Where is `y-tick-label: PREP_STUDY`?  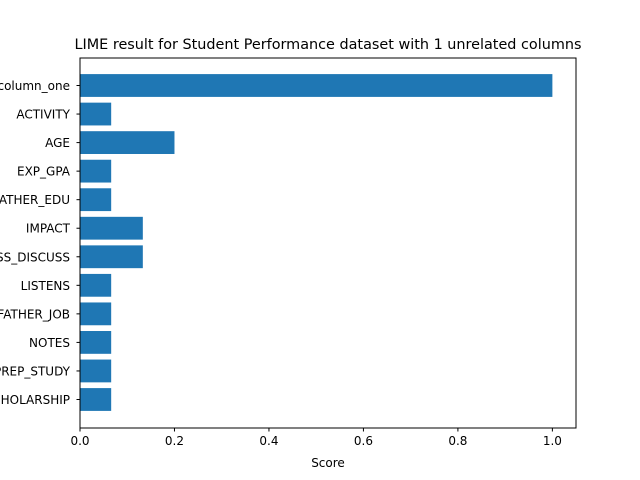
y-tick-label: PREP_STUDY is located at coordinates (35, 371).